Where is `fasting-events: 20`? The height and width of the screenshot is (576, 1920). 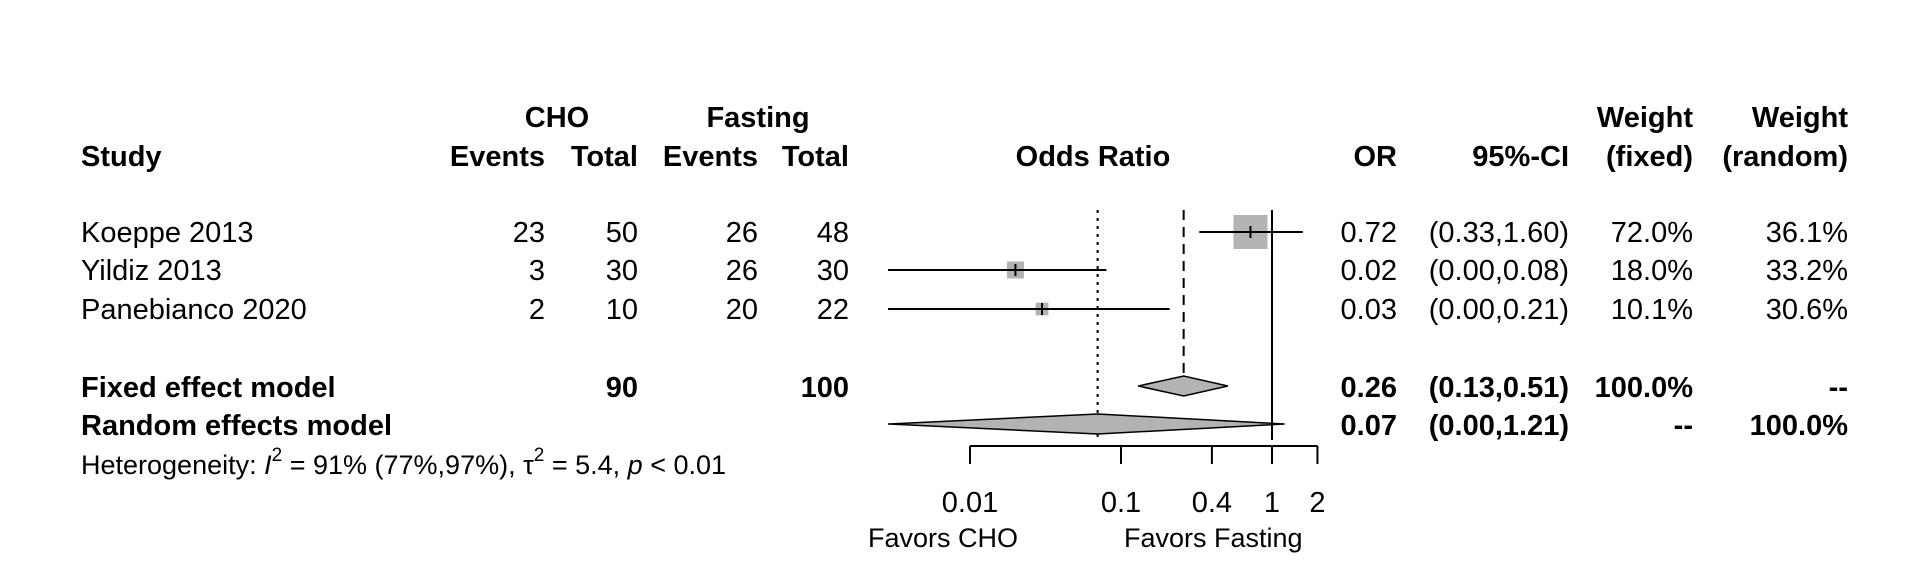
fasting-events: 20 is located at coordinates (742, 310).